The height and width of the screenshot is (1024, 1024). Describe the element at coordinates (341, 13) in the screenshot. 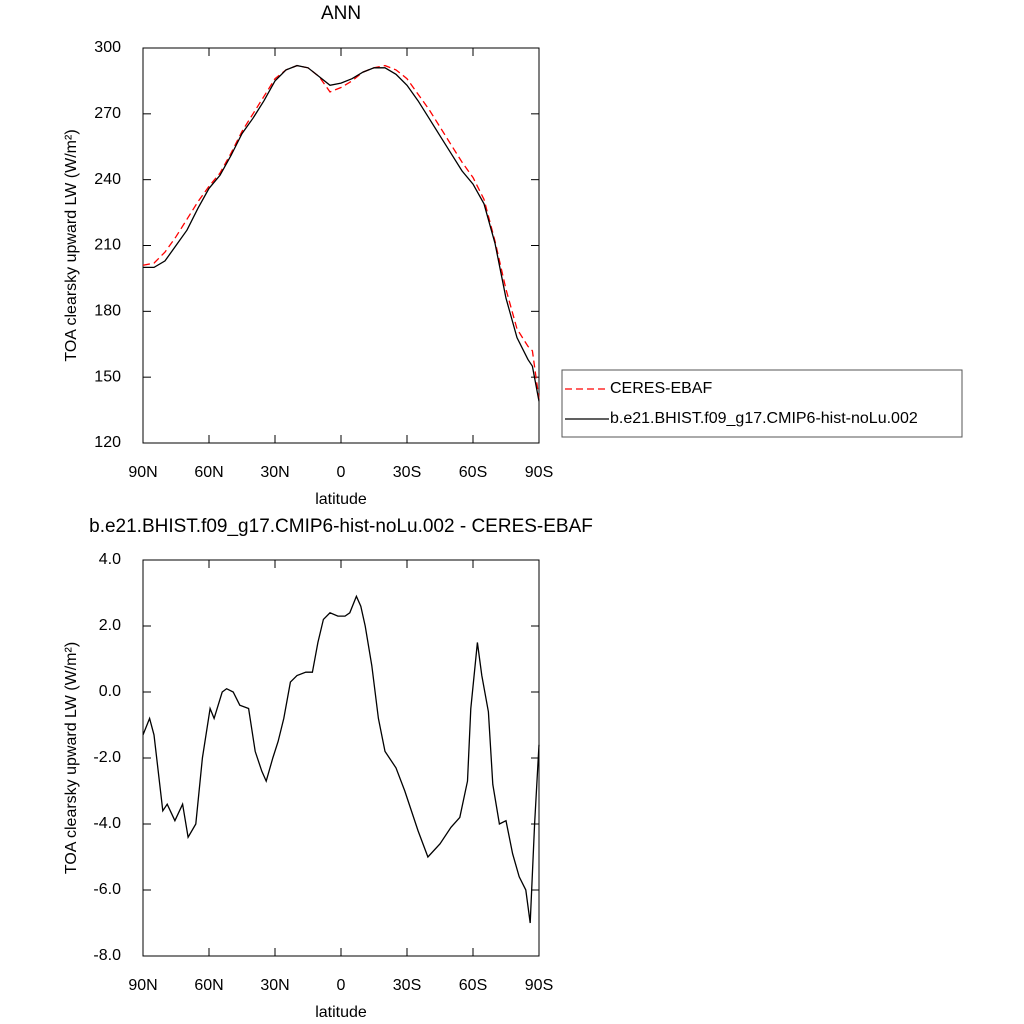

I see `chart-title: ANN` at that location.